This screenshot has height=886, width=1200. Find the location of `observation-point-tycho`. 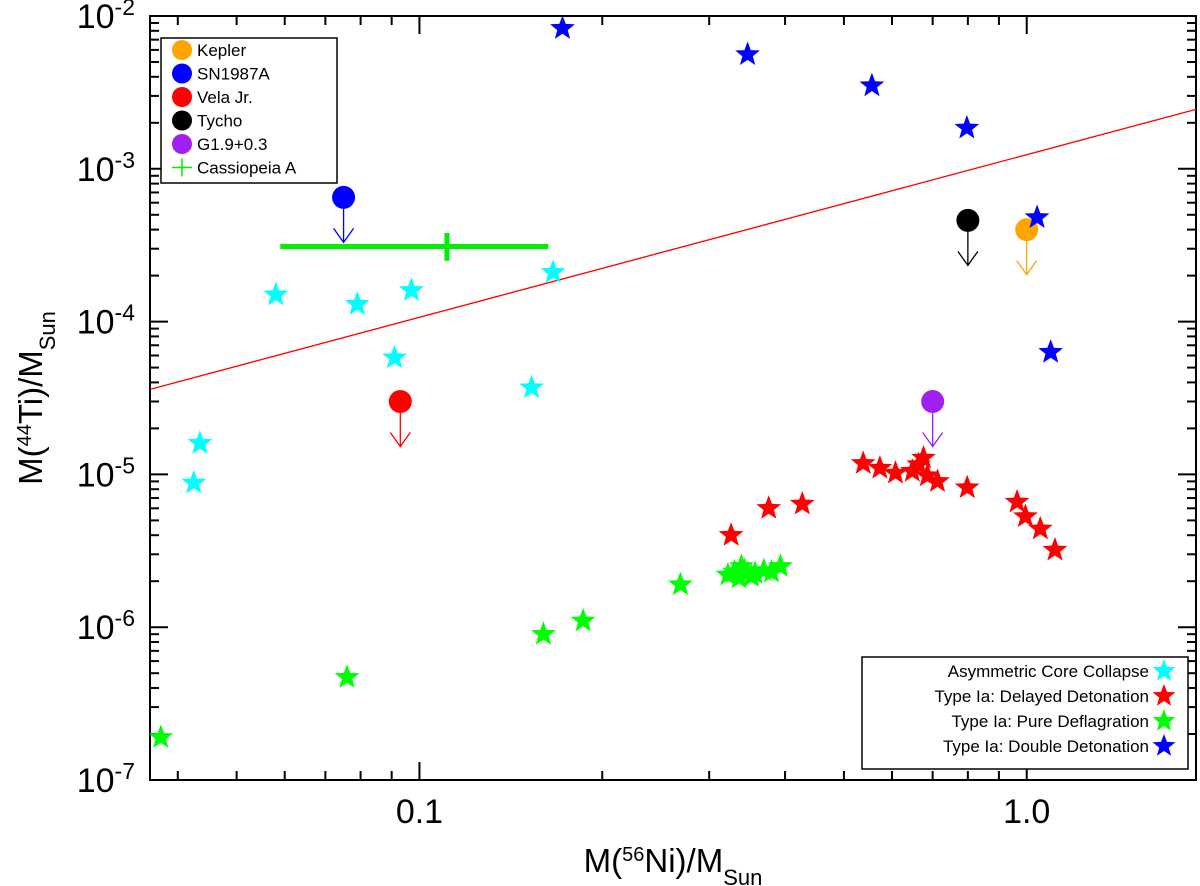

observation-point-tycho is located at coordinates (968, 220).